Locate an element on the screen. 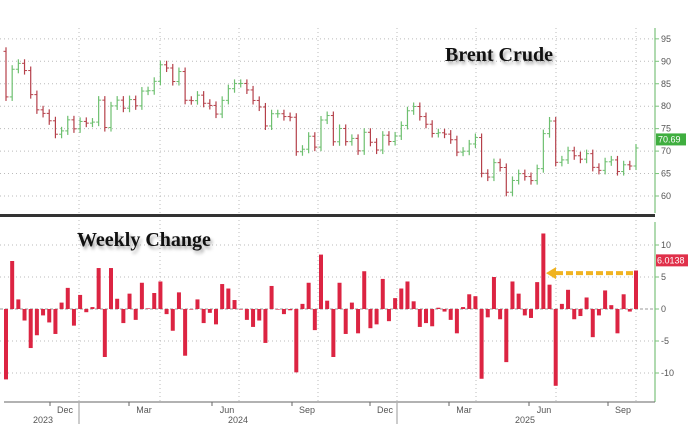 This screenshot has width=690, height=437. change-chart-title: Weekly Change is located at coordinates (144, 240).